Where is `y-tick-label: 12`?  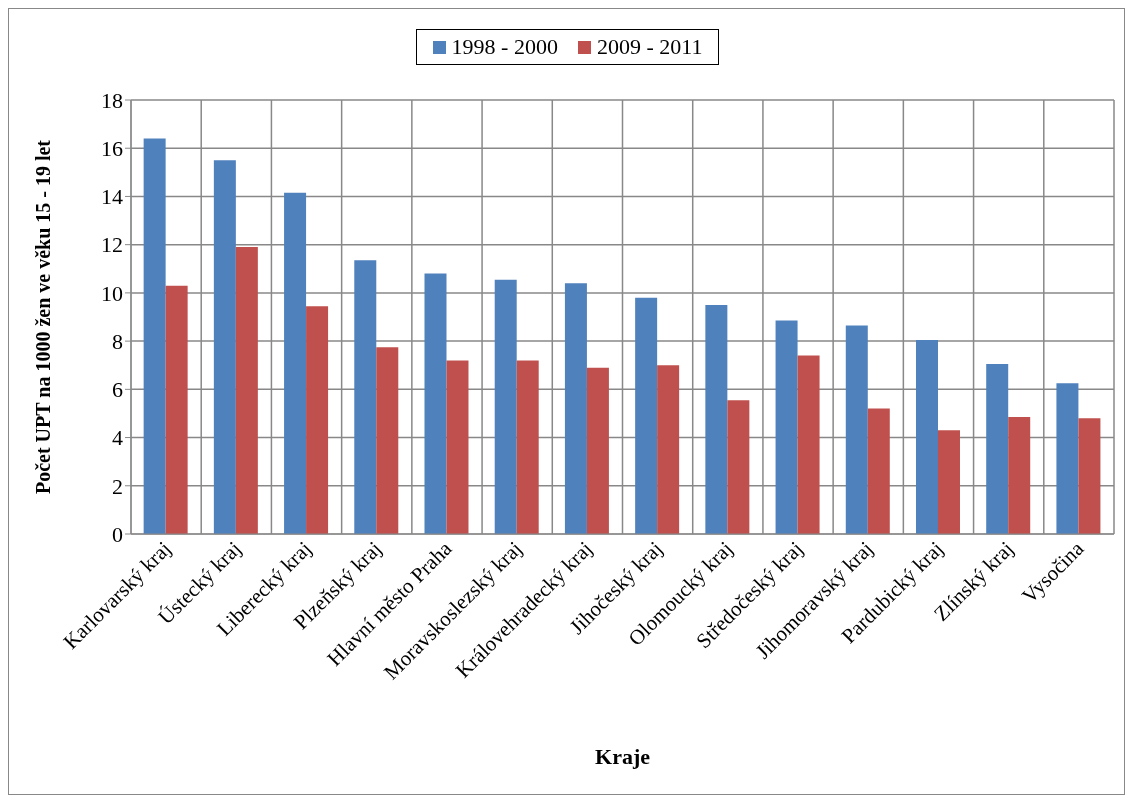
y-tick-label: 12 is located at coordinates (112, 245).